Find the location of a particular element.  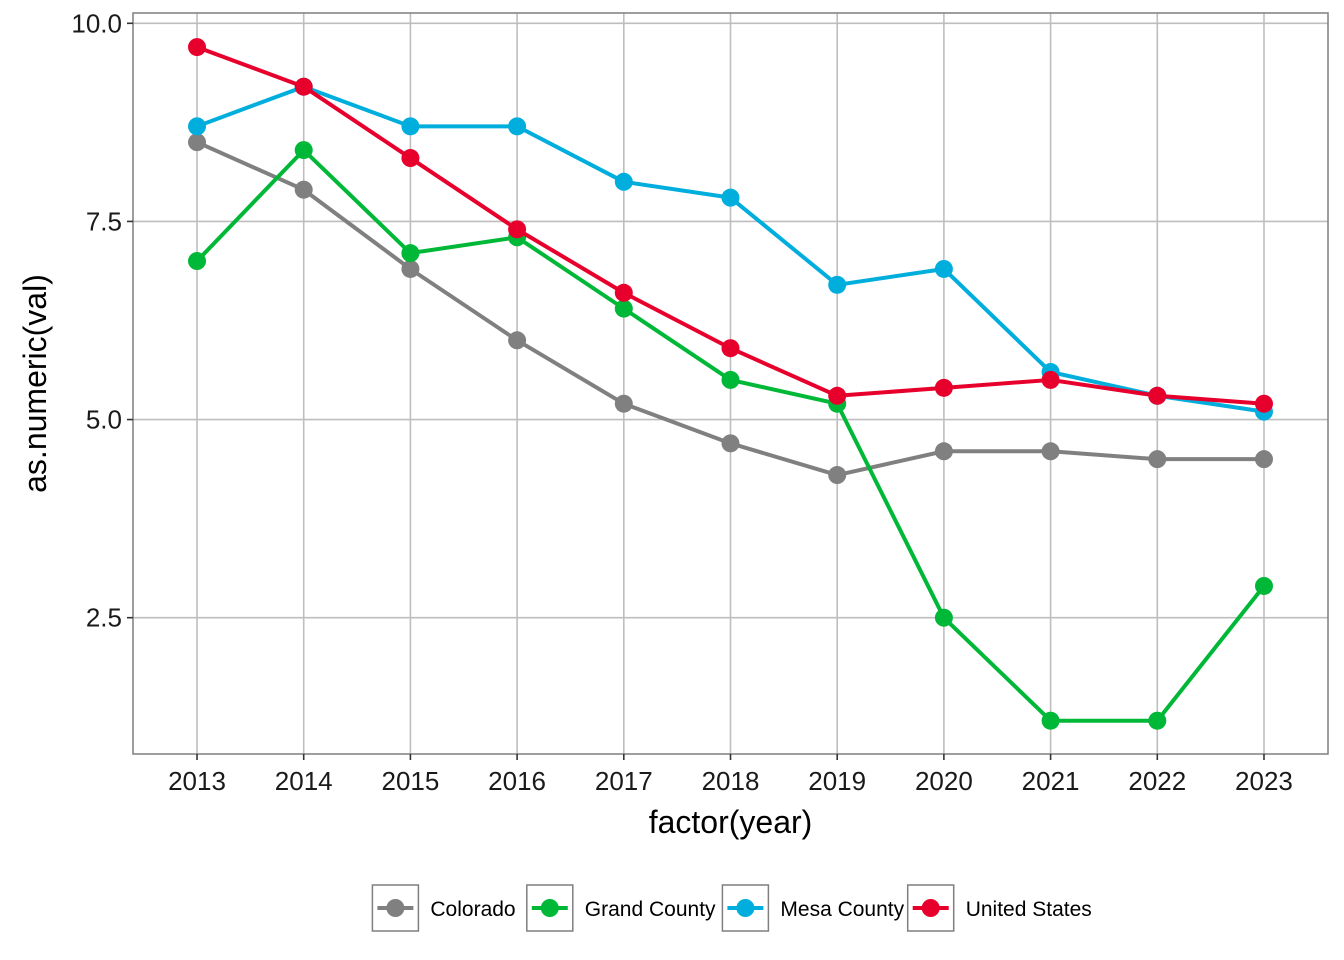

x-axis-title: factor(year) is located at coordinates (731, 822).